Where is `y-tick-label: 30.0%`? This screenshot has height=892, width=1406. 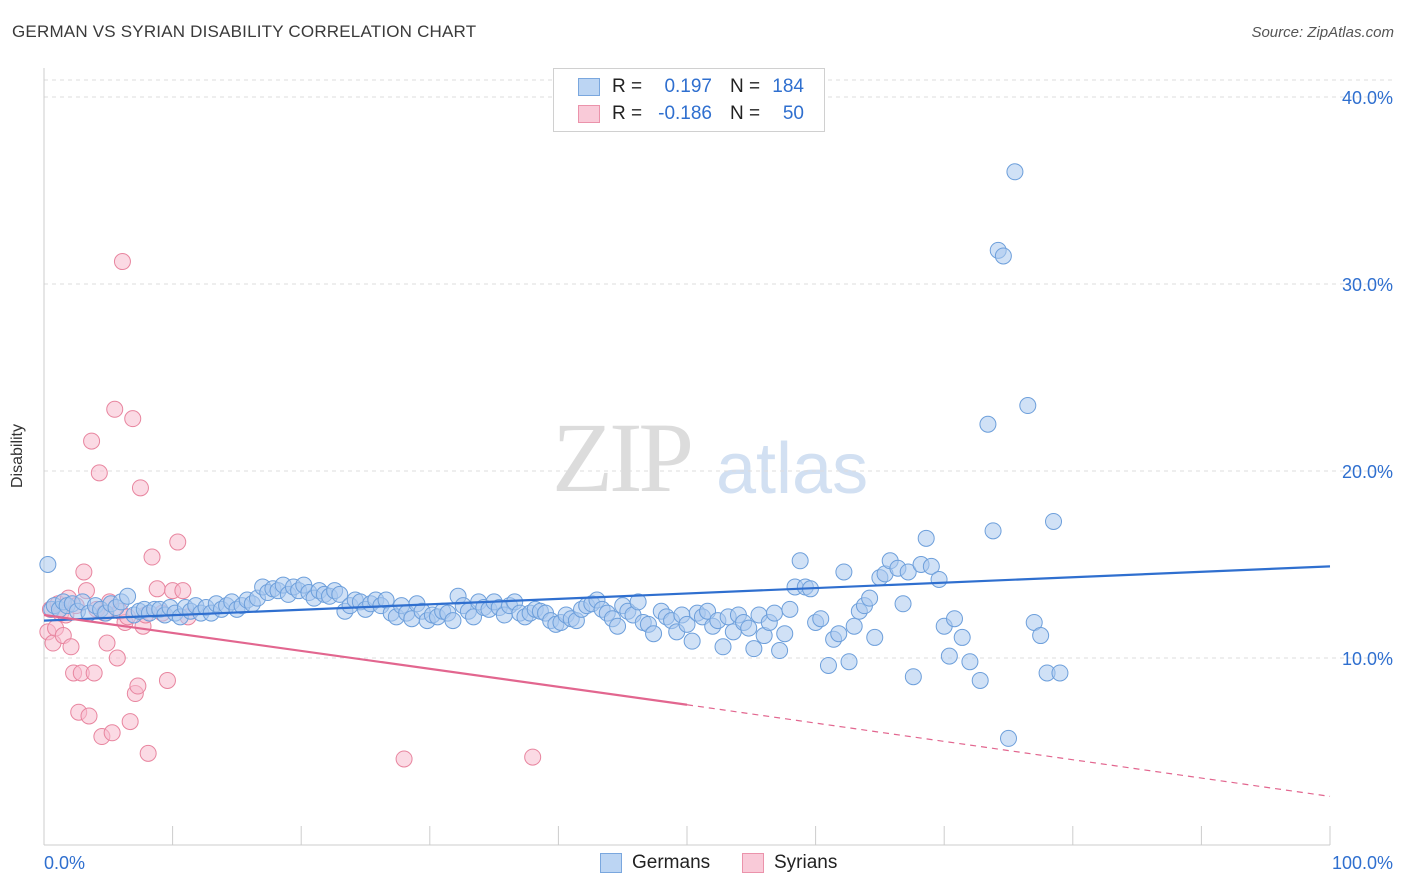
y-tick-label: 30.0% is located at coordinates (1367, 285).